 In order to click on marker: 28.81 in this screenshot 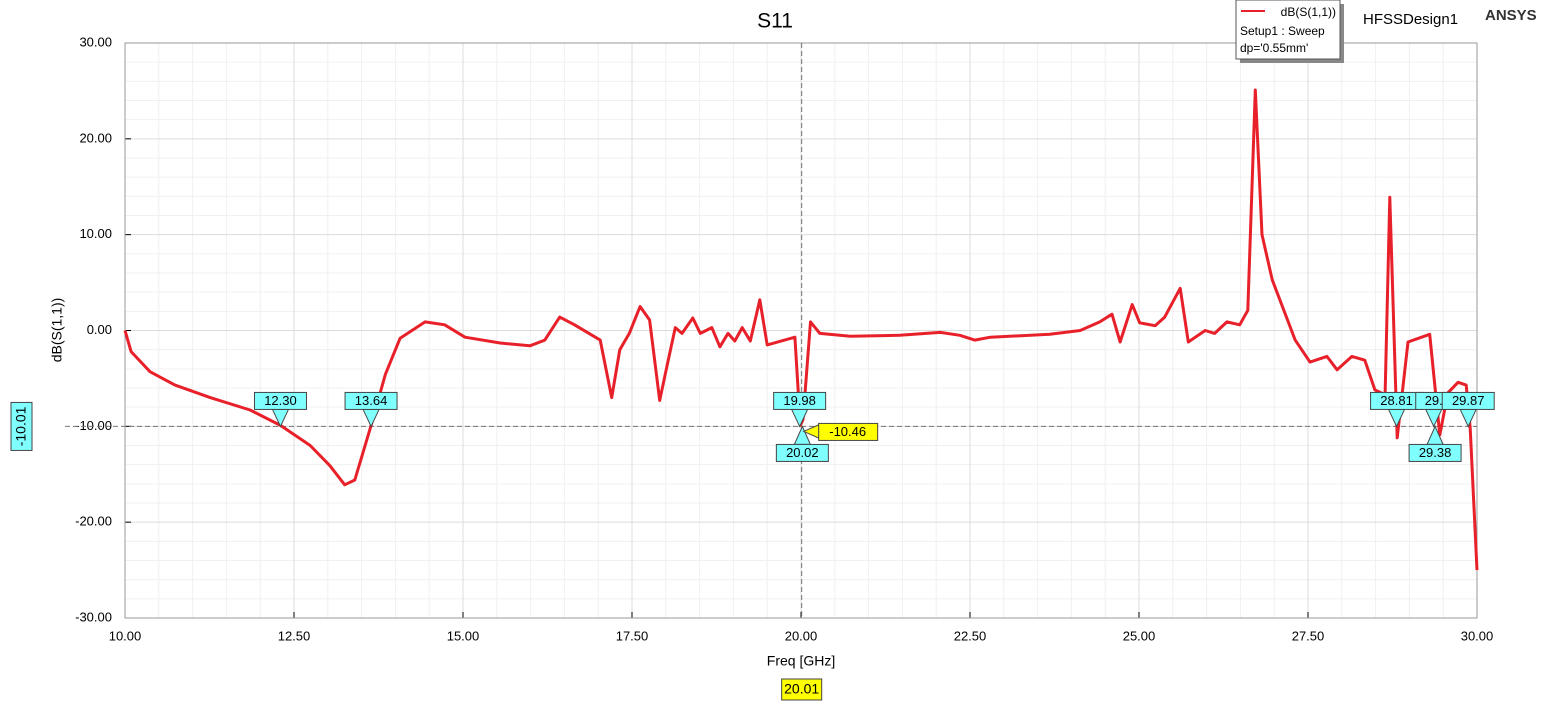, I will do `click(1397, 409)`.